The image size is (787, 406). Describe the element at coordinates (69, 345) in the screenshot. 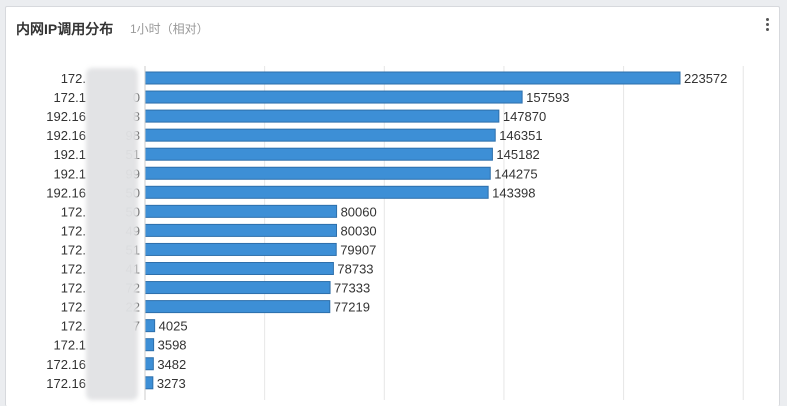

I see `category-label-14: 172.1` at that location.